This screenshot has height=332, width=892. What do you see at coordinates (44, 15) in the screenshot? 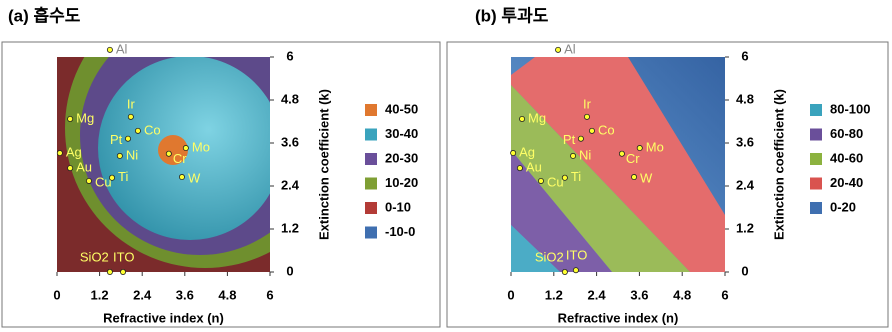
I see `chart-title: (a) 흡수도` at bounding box center [44, 15].